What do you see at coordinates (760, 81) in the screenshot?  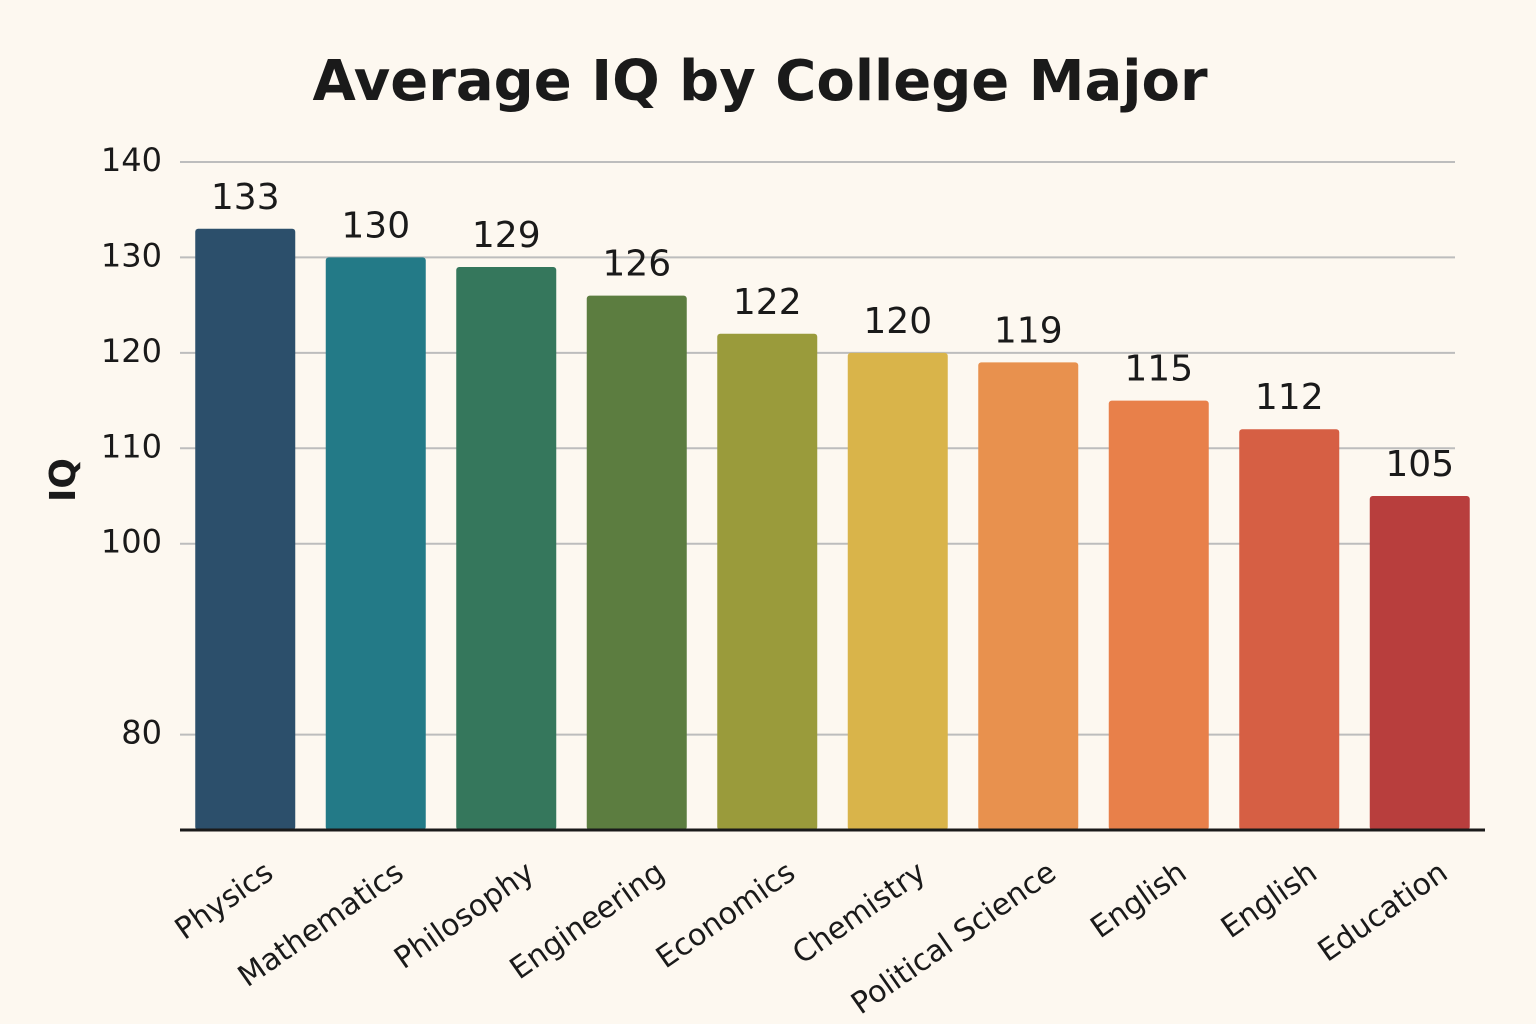 I see `chart-title: Average IQ by College Major` at bounding box center [760, 81].